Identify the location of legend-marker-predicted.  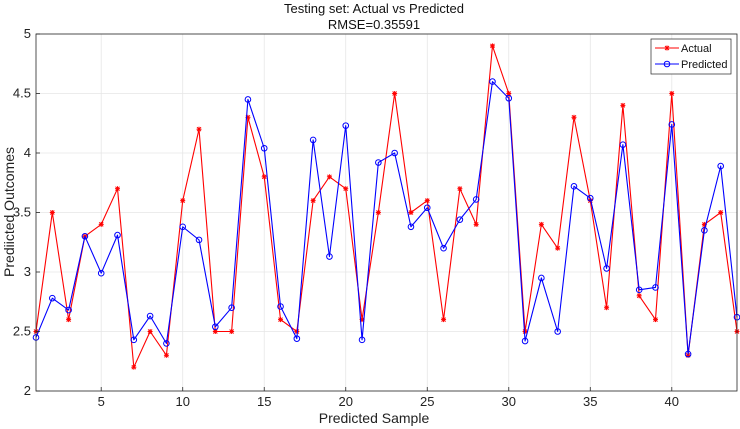
(667, 64).